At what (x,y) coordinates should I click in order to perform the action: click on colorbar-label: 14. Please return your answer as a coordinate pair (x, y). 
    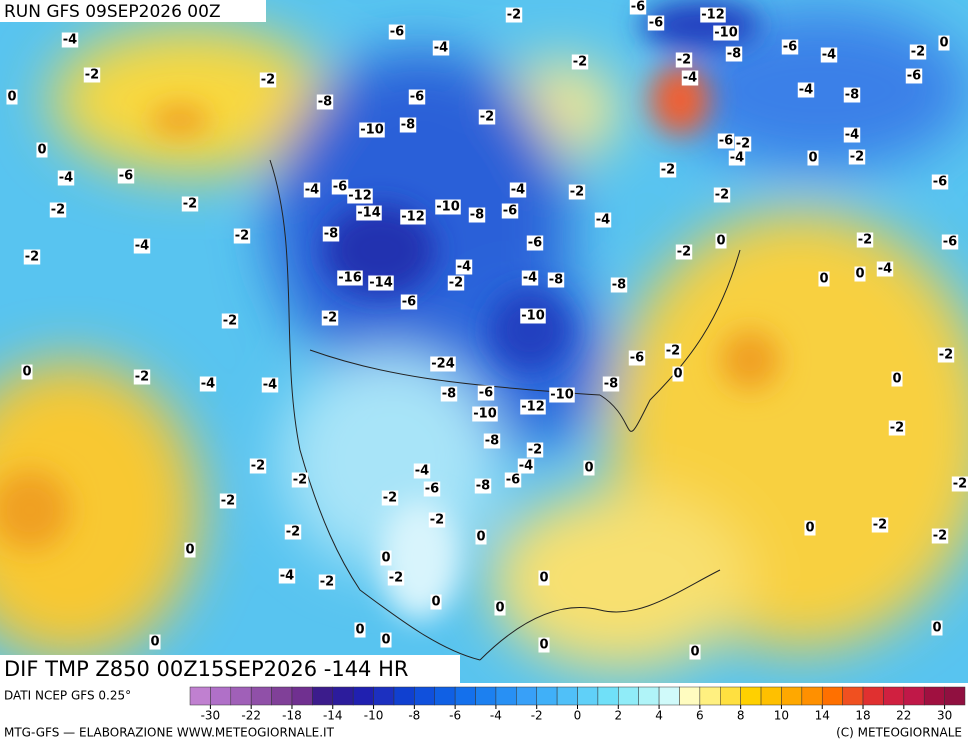
    Looking at the image, I should click on (822, 716).